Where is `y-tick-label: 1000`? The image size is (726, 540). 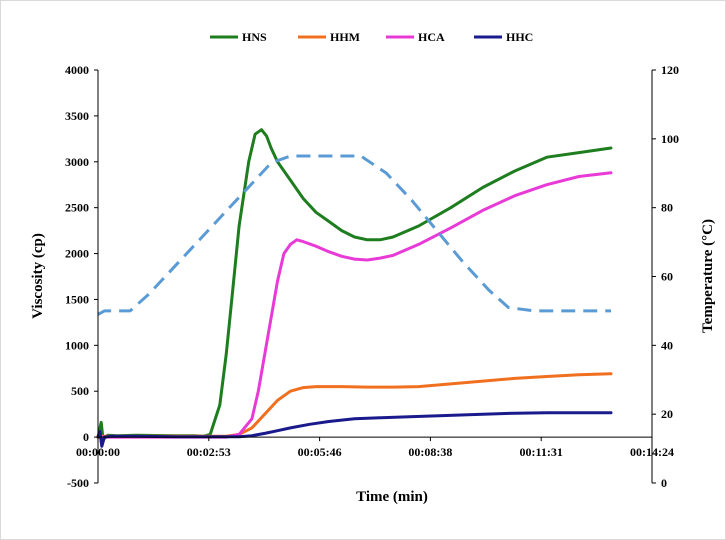 y-tick-label: 1000 is located at coordinates (77, 345).